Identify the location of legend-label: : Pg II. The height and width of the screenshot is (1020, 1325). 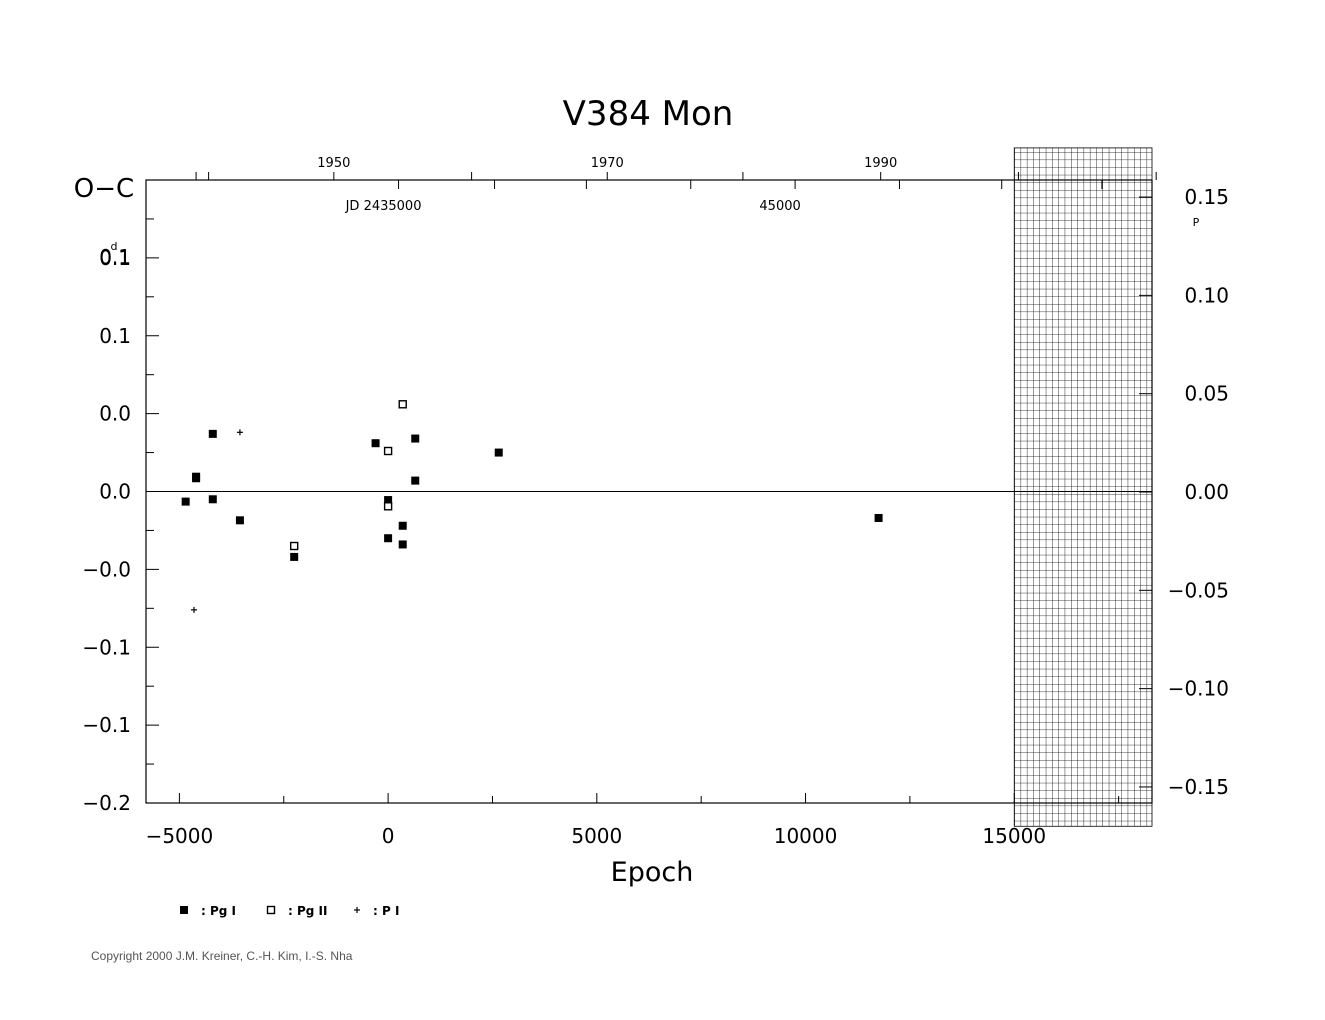
(307, 911).